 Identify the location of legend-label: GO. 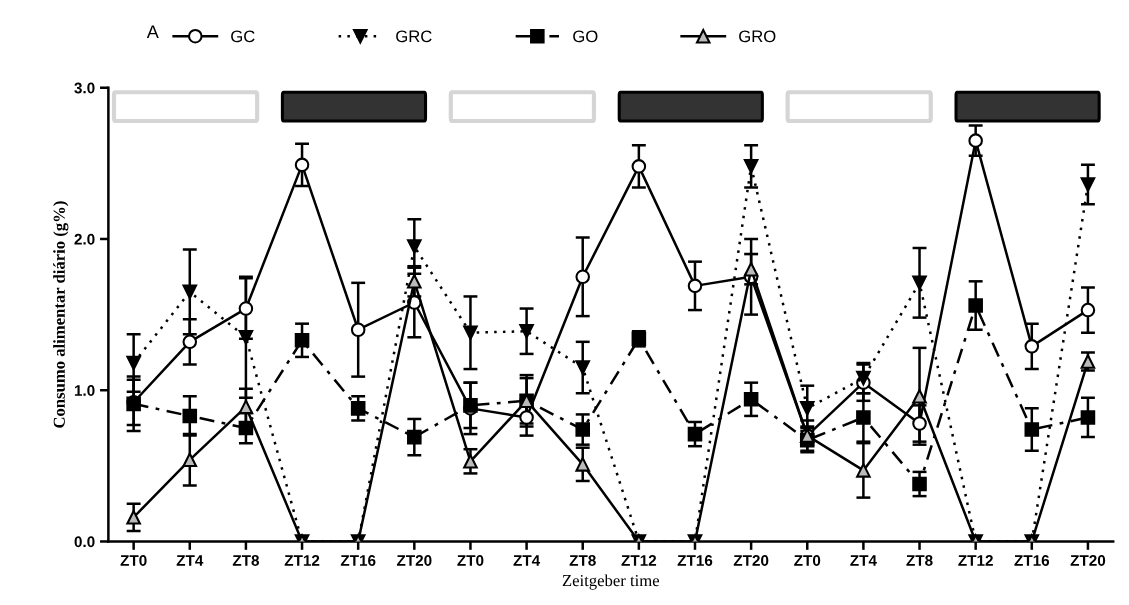
(585, 36).